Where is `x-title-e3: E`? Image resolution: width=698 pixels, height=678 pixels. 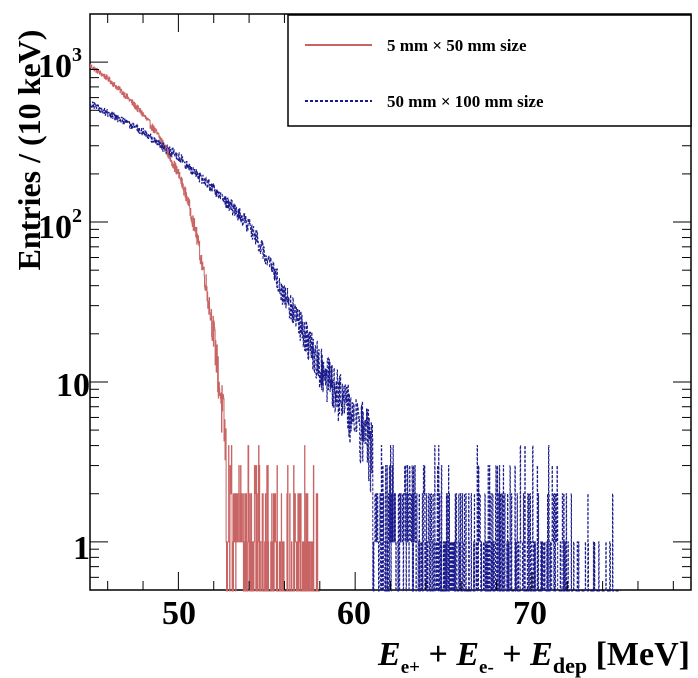
x-title-e3: E is located at coordinates (541, 654).